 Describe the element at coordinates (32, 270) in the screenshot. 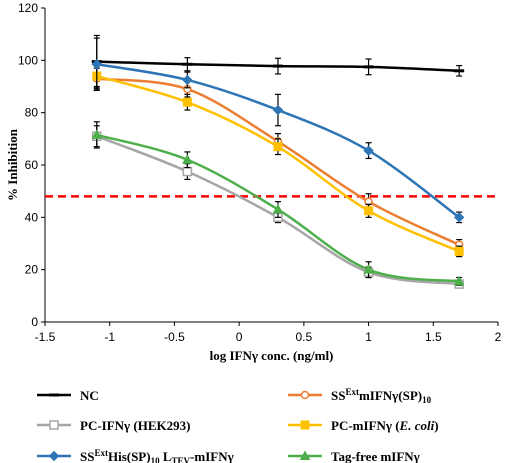

I see `y-tick-label: 20` at that location.